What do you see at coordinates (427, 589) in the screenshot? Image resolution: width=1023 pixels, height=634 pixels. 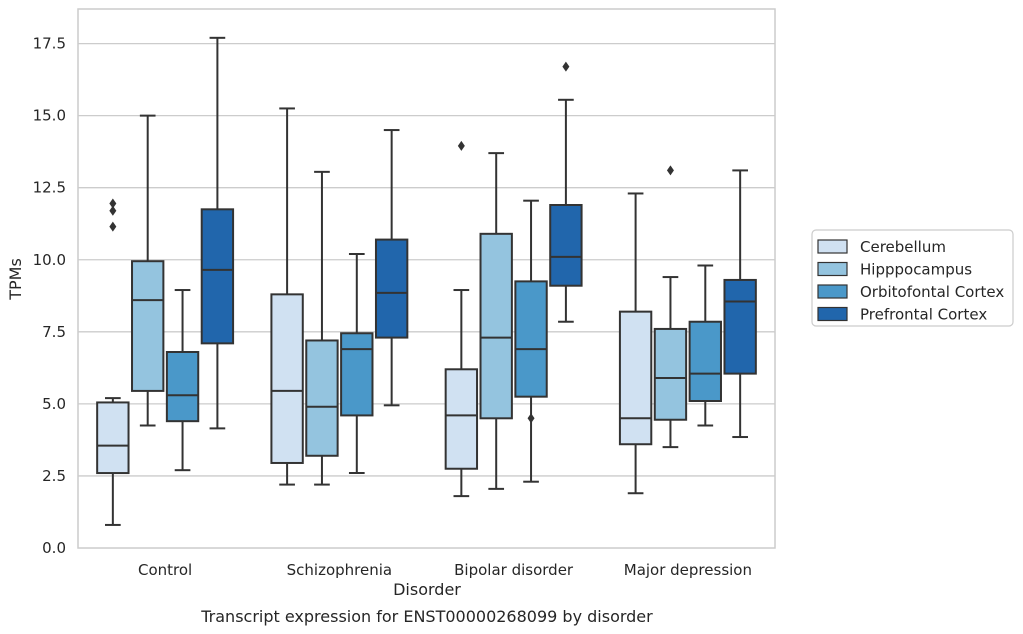 I see `x-axis-title: Disorder` at bounding box center [427, 589].